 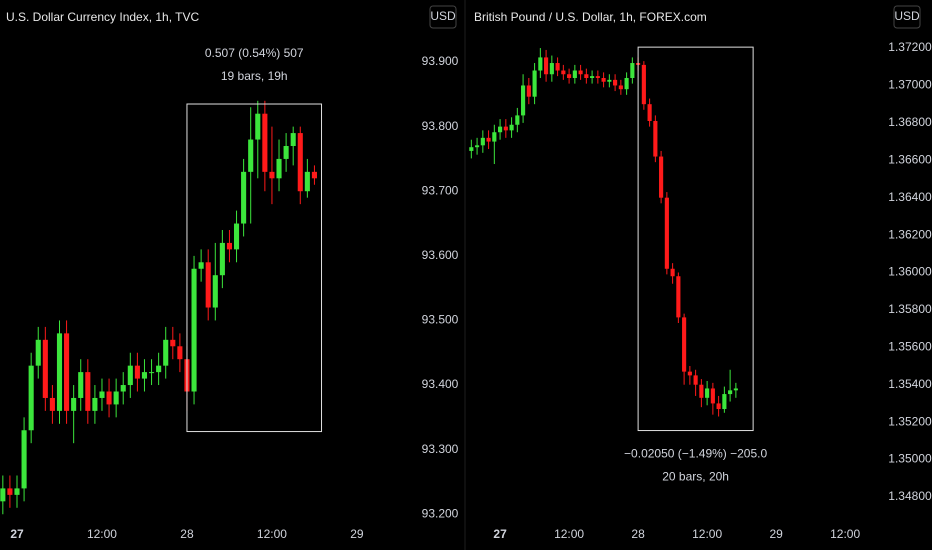 I want to click on chart-title: U.S. Dollar Currency Index, 1h, TVC, so click(x=103, y=17).